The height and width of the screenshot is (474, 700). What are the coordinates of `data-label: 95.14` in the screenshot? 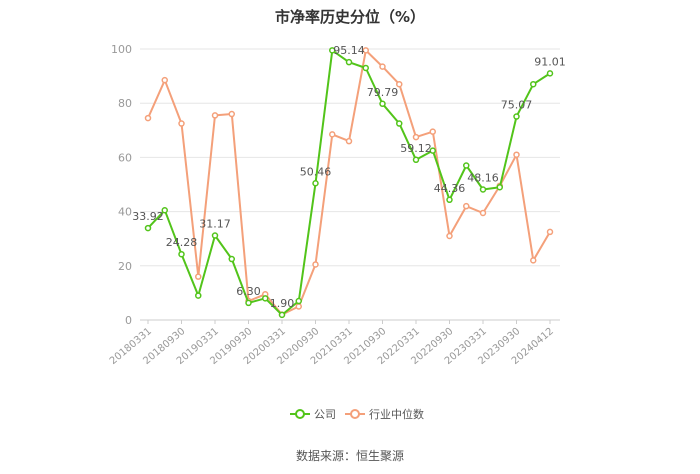 It's located at (349, 50).